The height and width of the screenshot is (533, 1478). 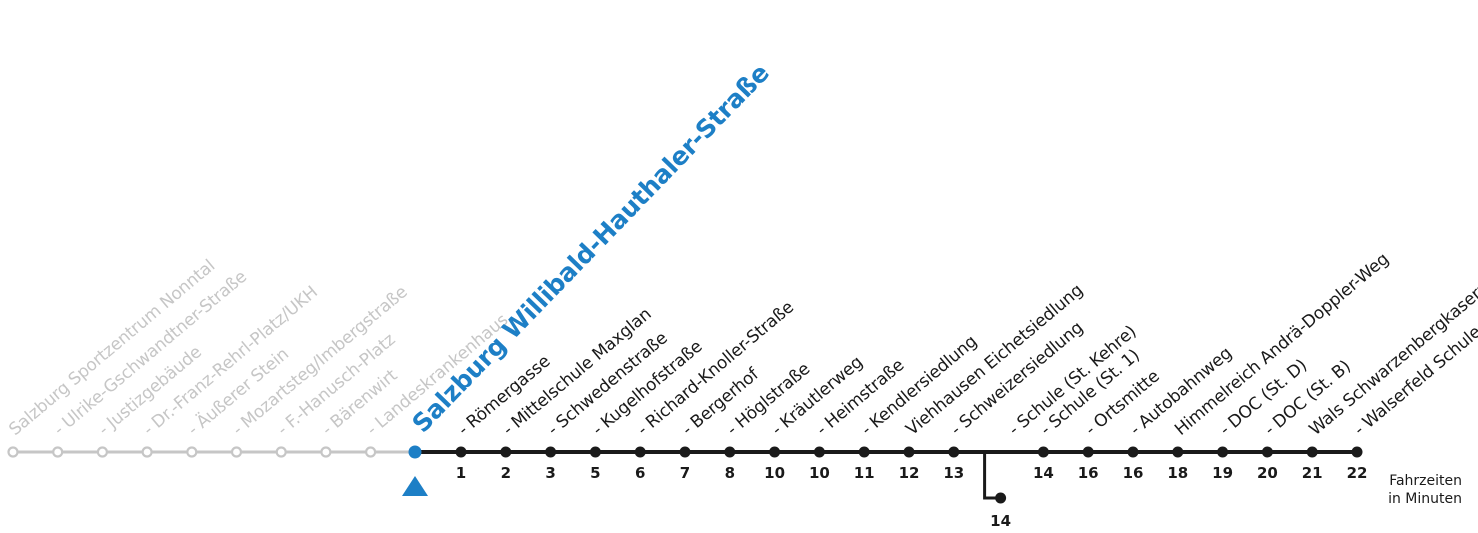 What do you see at coordinates (1357, 473) in the screenshot?
I see `travel-time: 22` at bounding box center [1357, 473].